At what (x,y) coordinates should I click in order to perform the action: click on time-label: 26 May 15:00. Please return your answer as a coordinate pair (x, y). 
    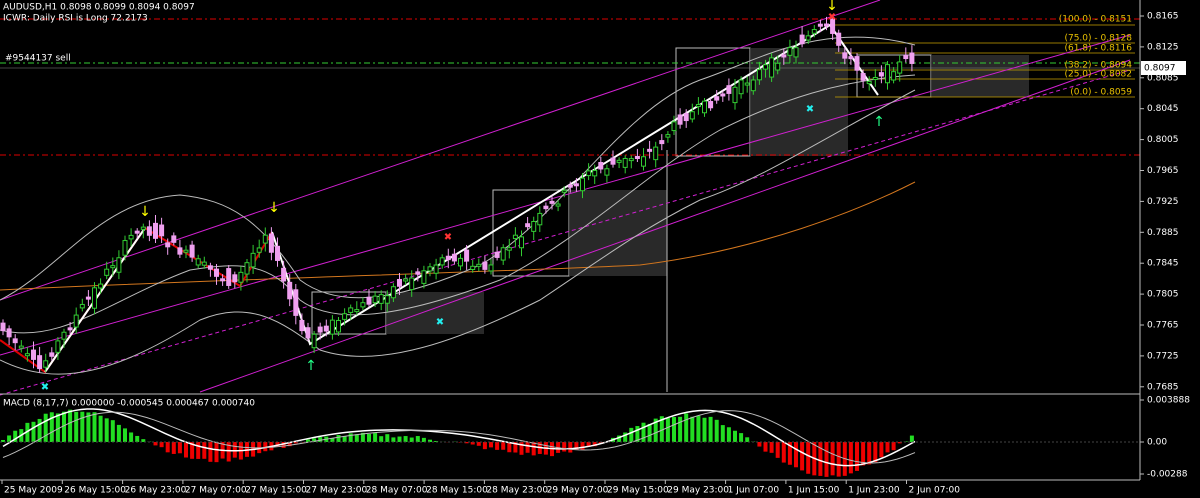
    Looking at the image, I should click on (95, 491).